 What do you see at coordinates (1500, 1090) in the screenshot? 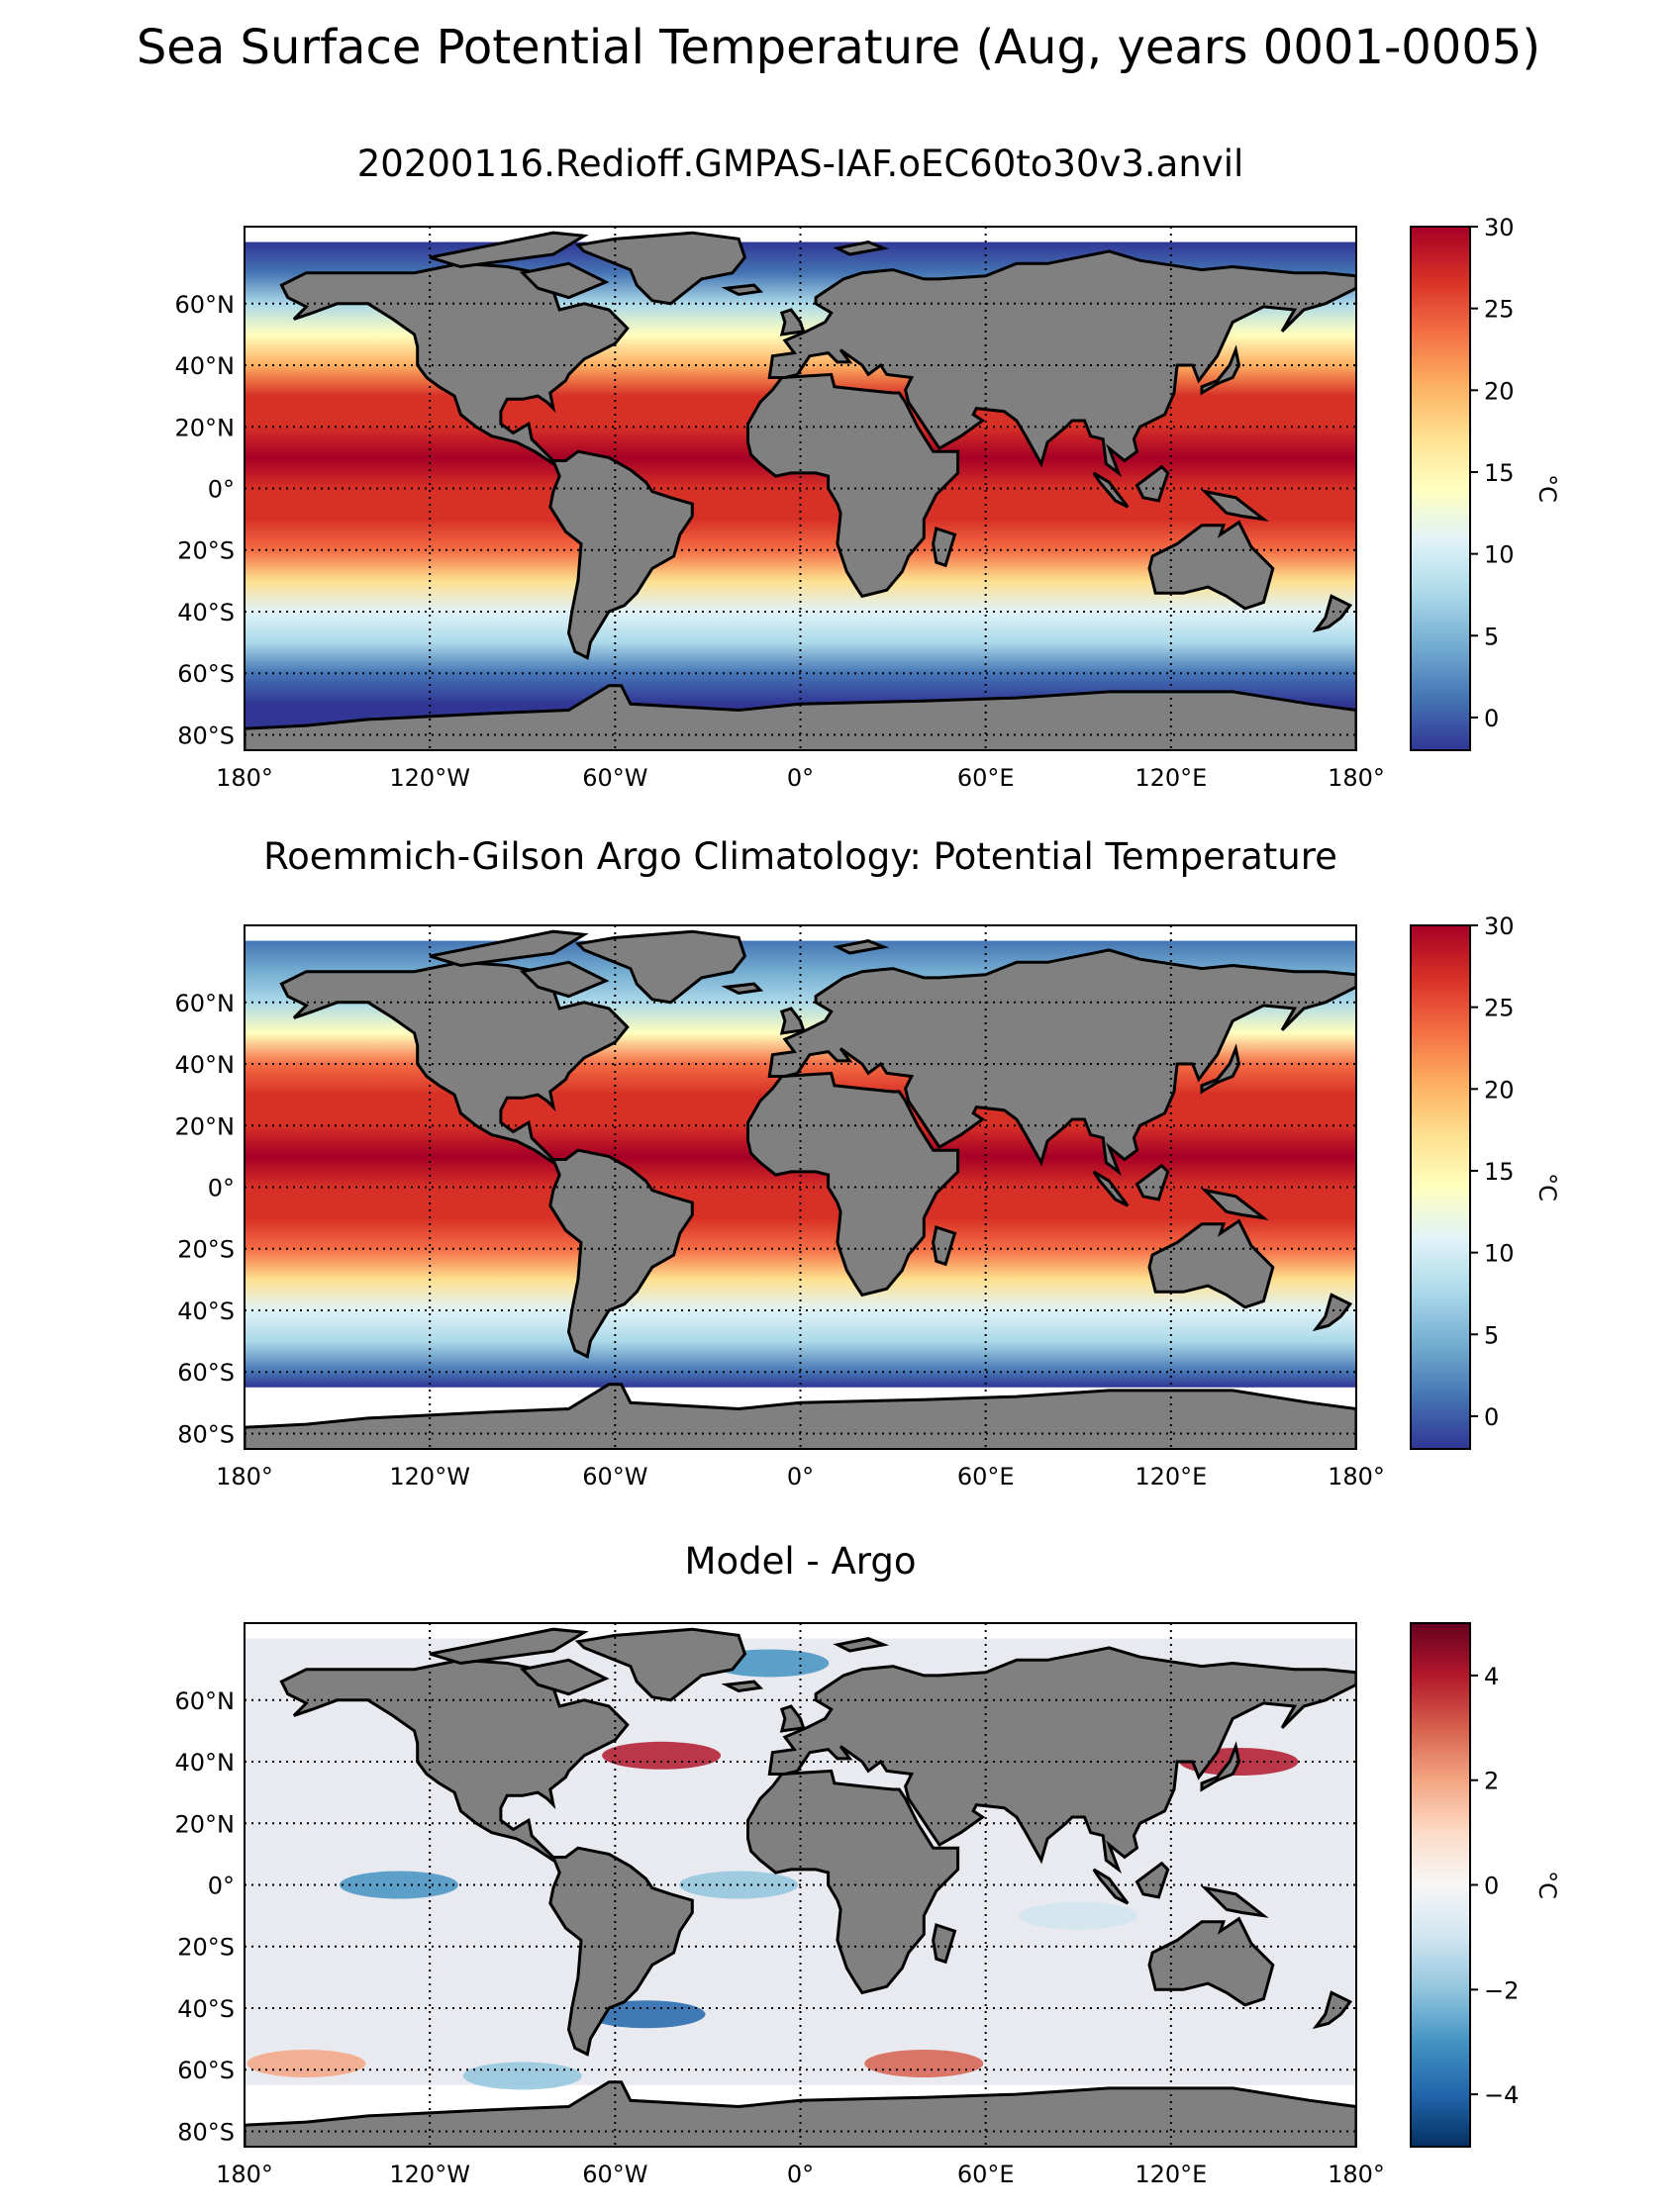
I see `colorbar-tick-label: 20` at bounding box center [1500, 1090].